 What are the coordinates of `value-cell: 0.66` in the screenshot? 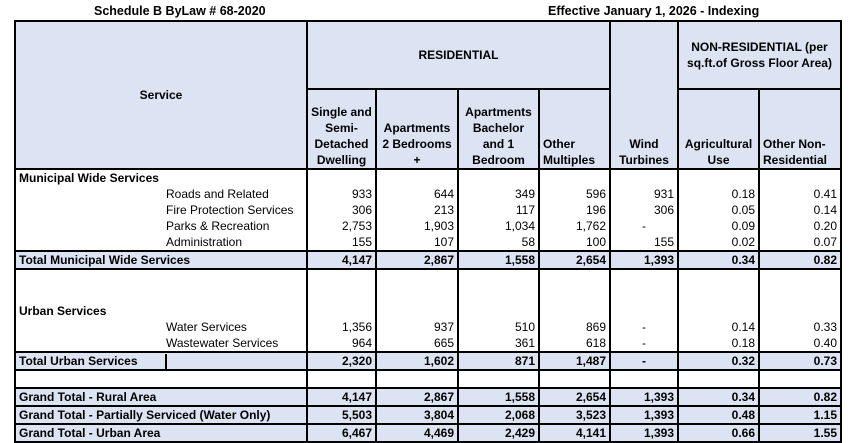 It's located at (718, 433).